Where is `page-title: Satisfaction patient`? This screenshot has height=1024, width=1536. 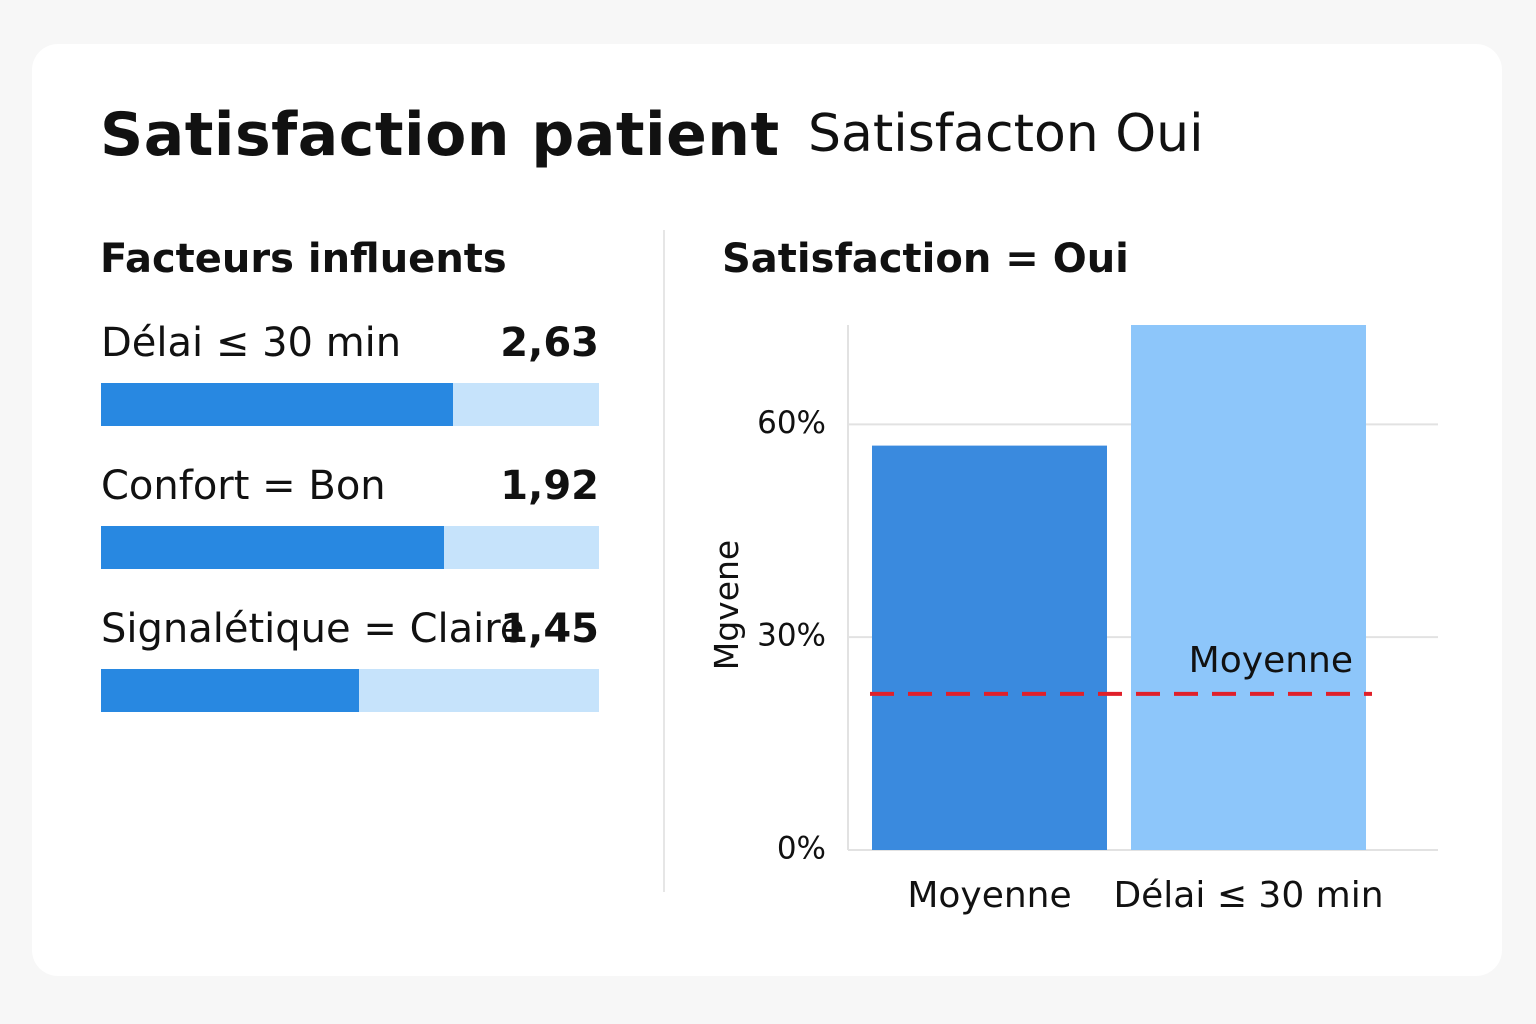
page-title: Satisfaction patient is located at coordinates (440, 135).